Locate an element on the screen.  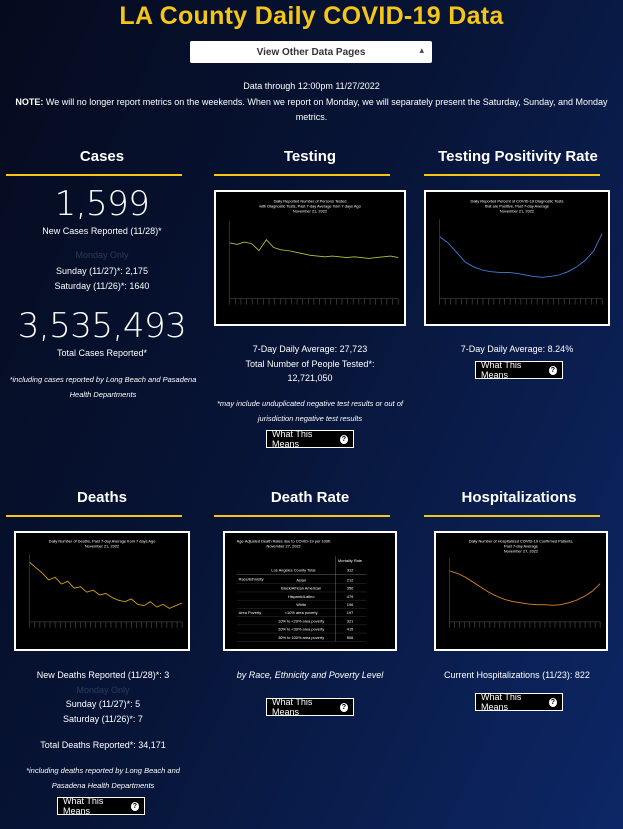
rate-row-label: White is located at coordinates (301, 604).